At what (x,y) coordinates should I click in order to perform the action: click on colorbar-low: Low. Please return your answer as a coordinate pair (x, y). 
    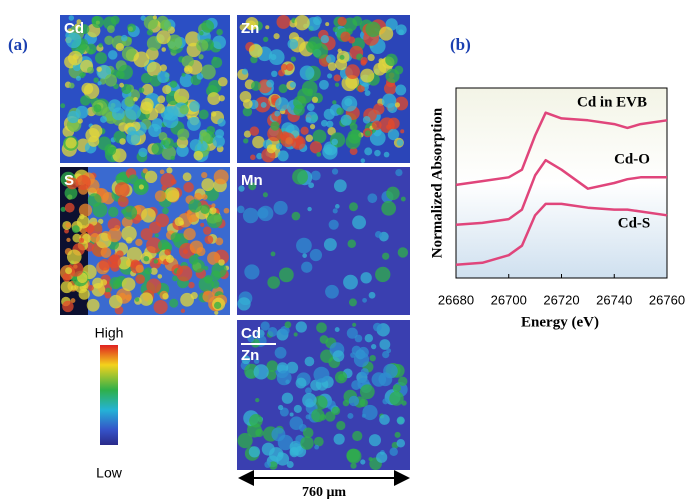
    Looking at the image, I should click on (109, 473).